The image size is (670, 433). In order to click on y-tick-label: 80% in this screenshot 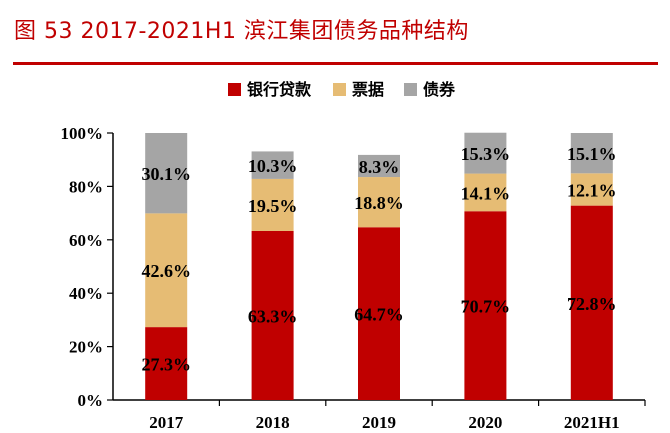, I will do `click(86, 186)`.